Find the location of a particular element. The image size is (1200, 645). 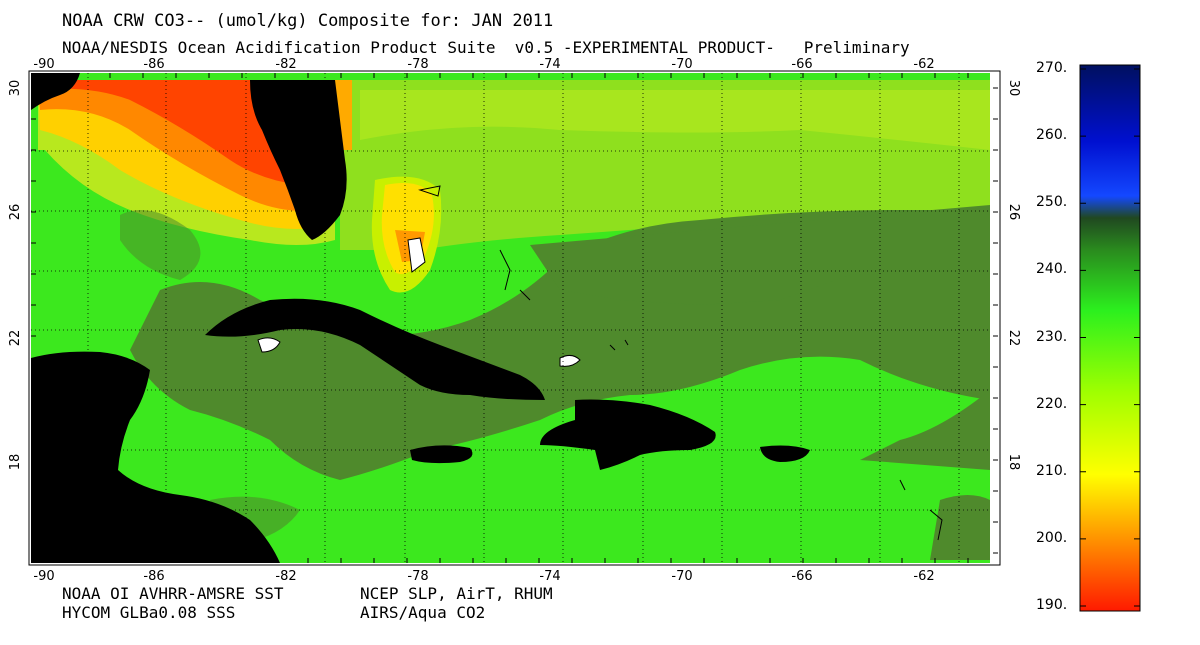

lon-label-top: -78 is located at coordinates (417, 64).